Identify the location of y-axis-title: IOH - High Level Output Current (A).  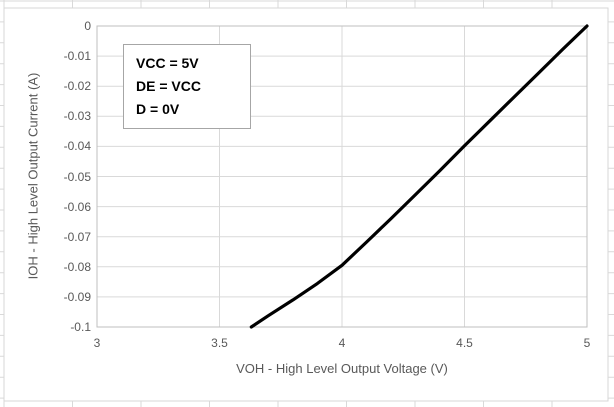
(33, 176).